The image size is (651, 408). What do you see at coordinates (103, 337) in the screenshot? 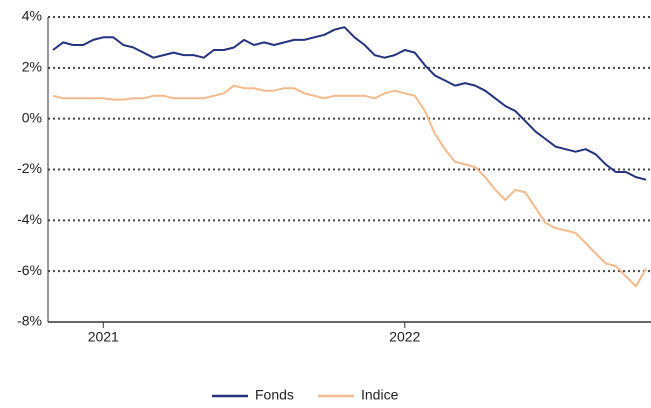
I see `x-tick-label: 2021` at bounding box center [103, 337].